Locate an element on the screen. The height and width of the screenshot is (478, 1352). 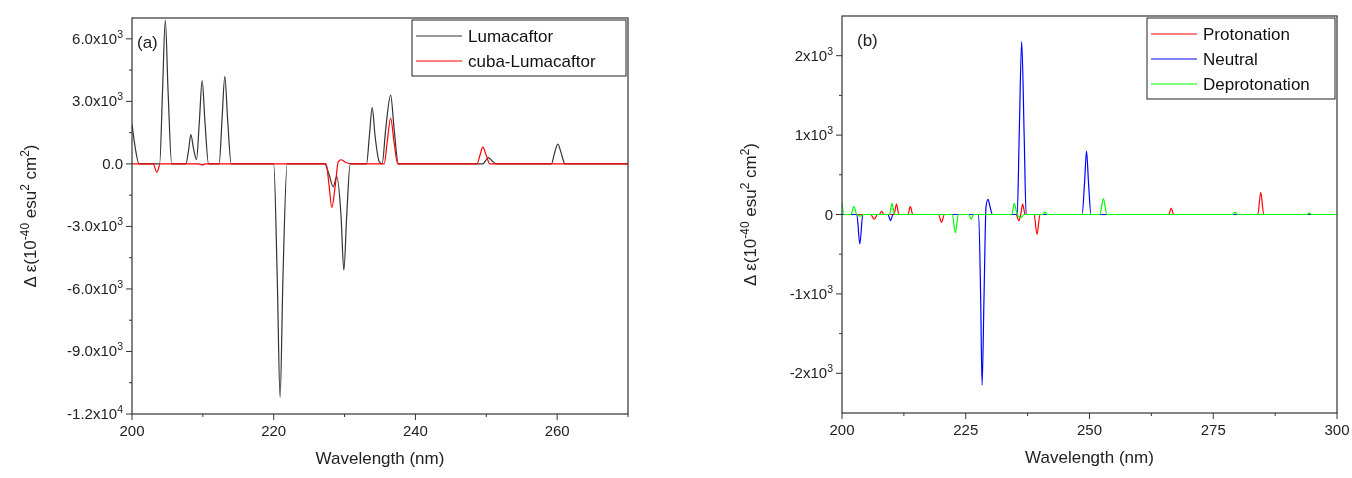
x-tick-label: 250 is located at coordinates (1089, 429).